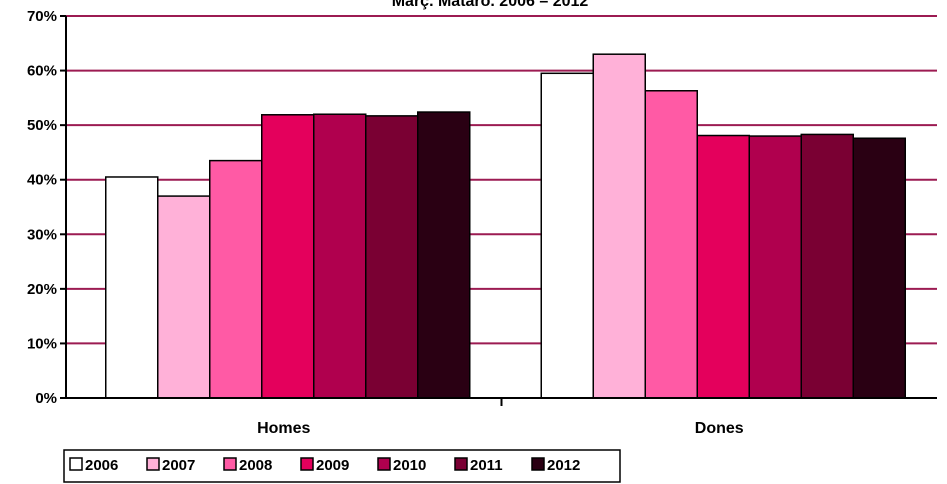 Image resolution: width=947 pixels, height=484 pixels. Describe the element at coordinates (42, 234) in the screenshot. I see `y-tick-label: 30%` at that location.